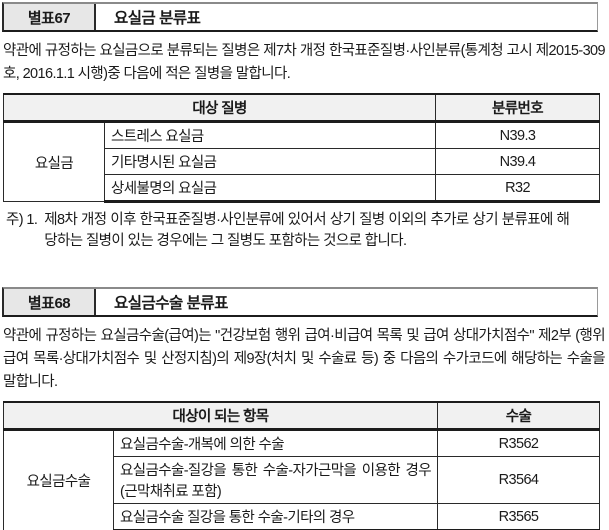 This screenshot has height=530, width=609. What do you see at coordinates (518, 108) in the screenshot?
I see `column-header-classification-number: 분류번호` at bounding box center [518, 108].